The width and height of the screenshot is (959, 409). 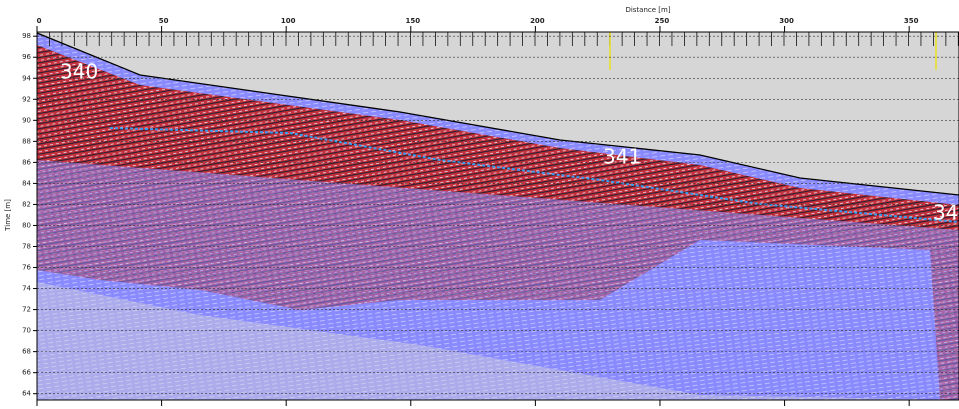 I want to click on y-tick-label: 84, so click(x=26, y=183).